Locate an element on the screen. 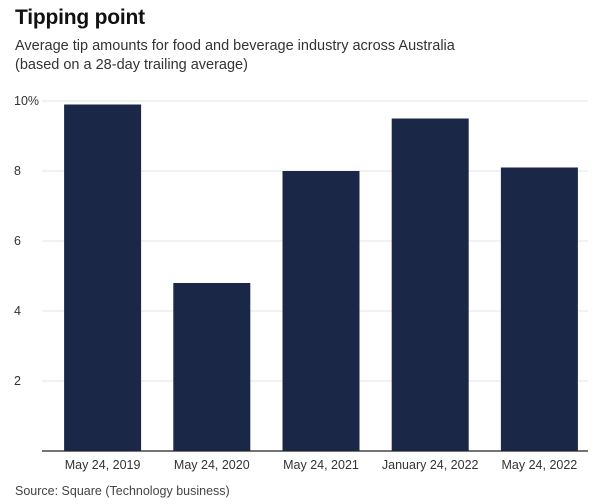  x-tick-label: January 24, 2022 is located at coordinates (430, 465).